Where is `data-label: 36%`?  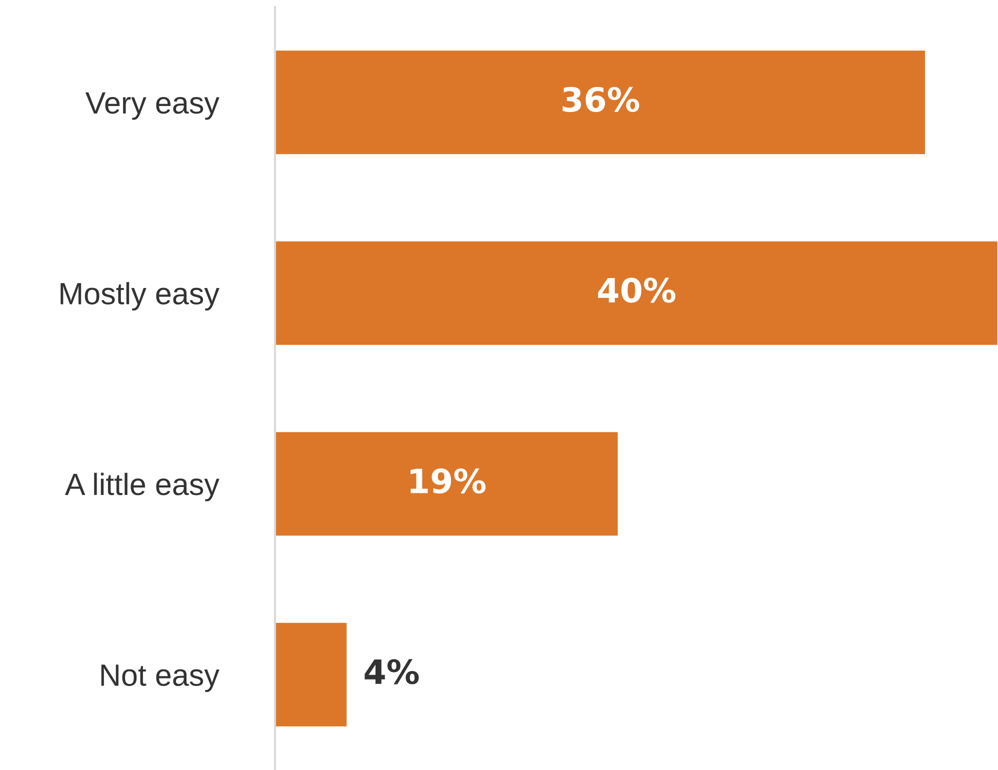
data-label: 36% is located at coordinates (601, 99).